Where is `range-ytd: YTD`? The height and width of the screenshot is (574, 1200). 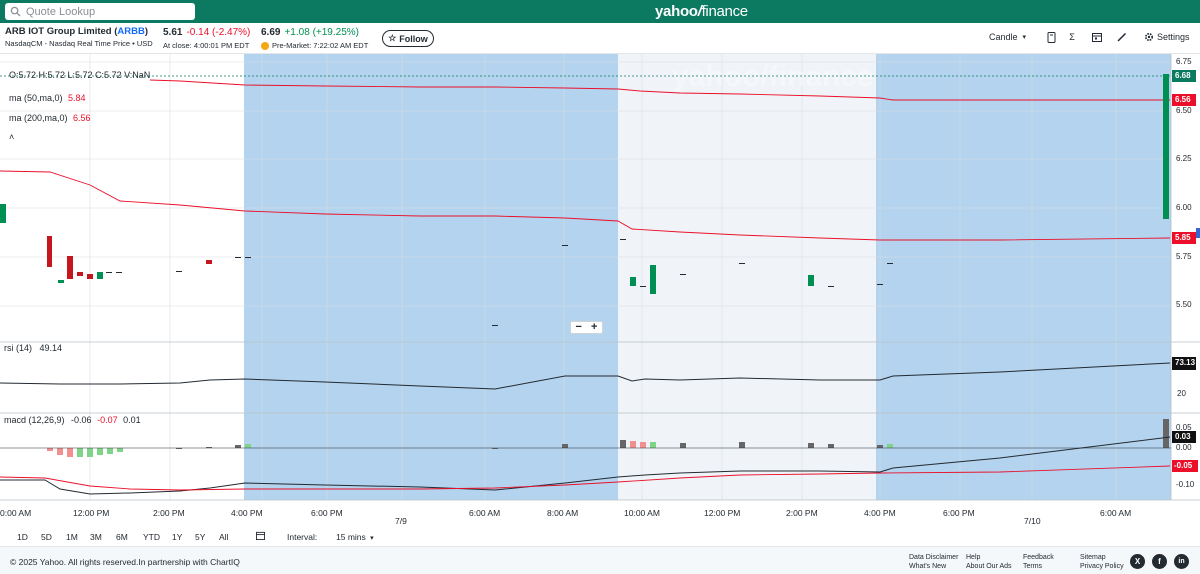
range-ytd: YTD is located at coordinates (151, 537).